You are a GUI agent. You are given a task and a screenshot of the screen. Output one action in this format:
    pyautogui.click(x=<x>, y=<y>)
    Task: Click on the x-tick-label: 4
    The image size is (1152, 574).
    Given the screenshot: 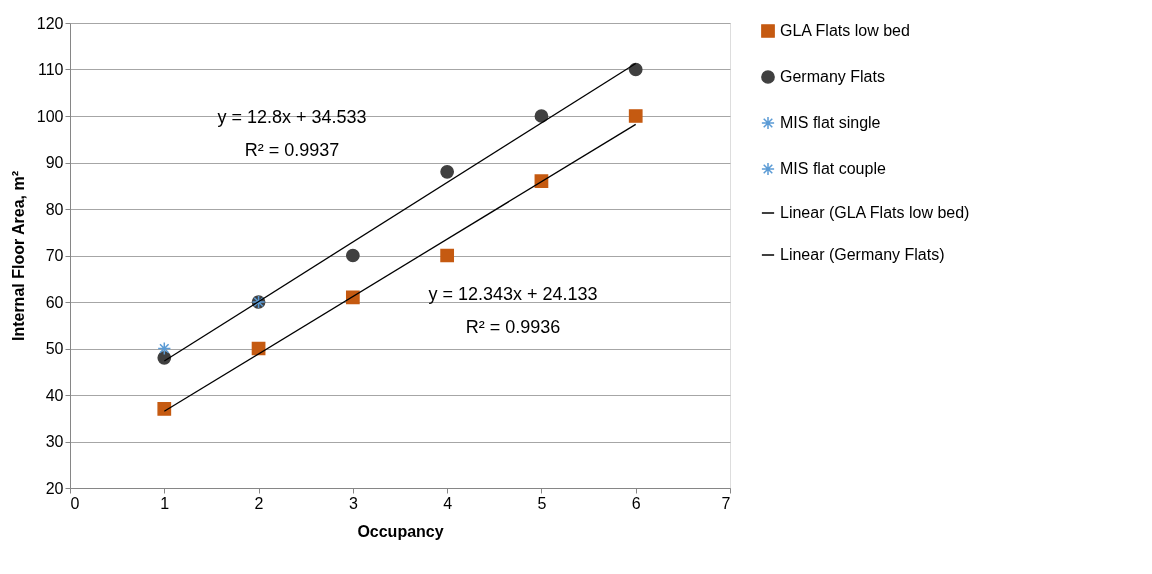 What is the action you would take?
    pyautogui.click(x=448, y=503)
    